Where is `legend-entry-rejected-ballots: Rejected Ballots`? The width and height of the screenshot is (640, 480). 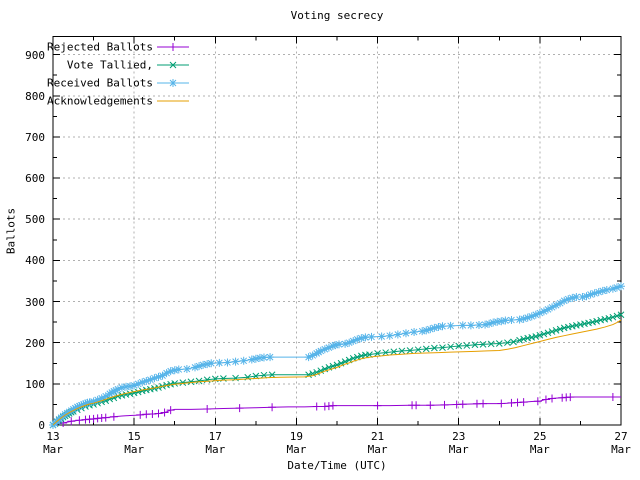
legend-entry-rejected-ballots: Rejected Ballots is located at coordinates (76, 47).